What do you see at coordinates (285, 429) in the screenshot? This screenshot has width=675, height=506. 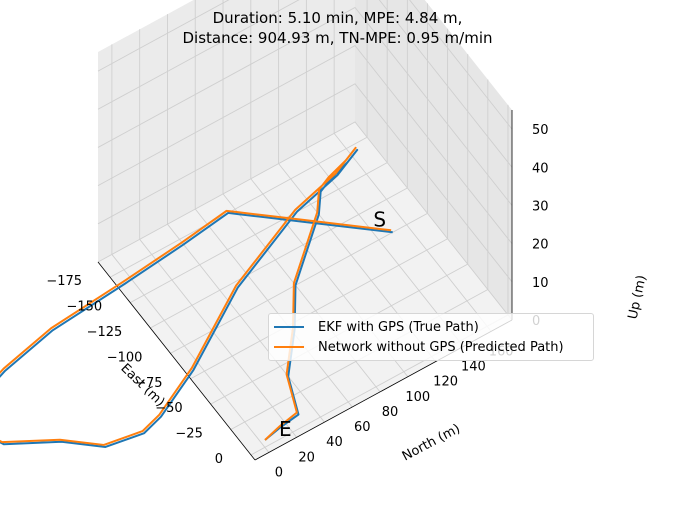 I see `end-marker-label: E` at bounding box center [285, 429].